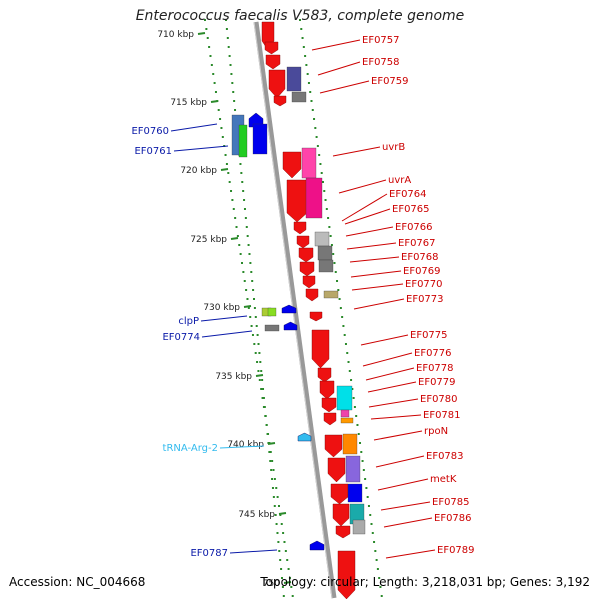 This screenshot has width=600, height=605. Describe the element at coordinates (294, 79) in the screenshot. I see `gene-block-purple` at that location.